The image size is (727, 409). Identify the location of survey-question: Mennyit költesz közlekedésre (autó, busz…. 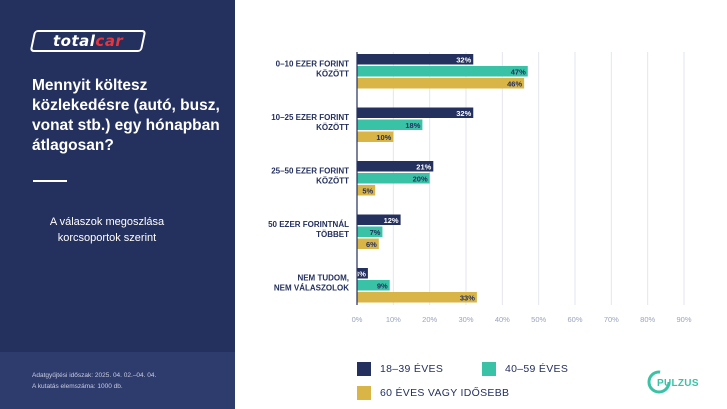
(126, 115).